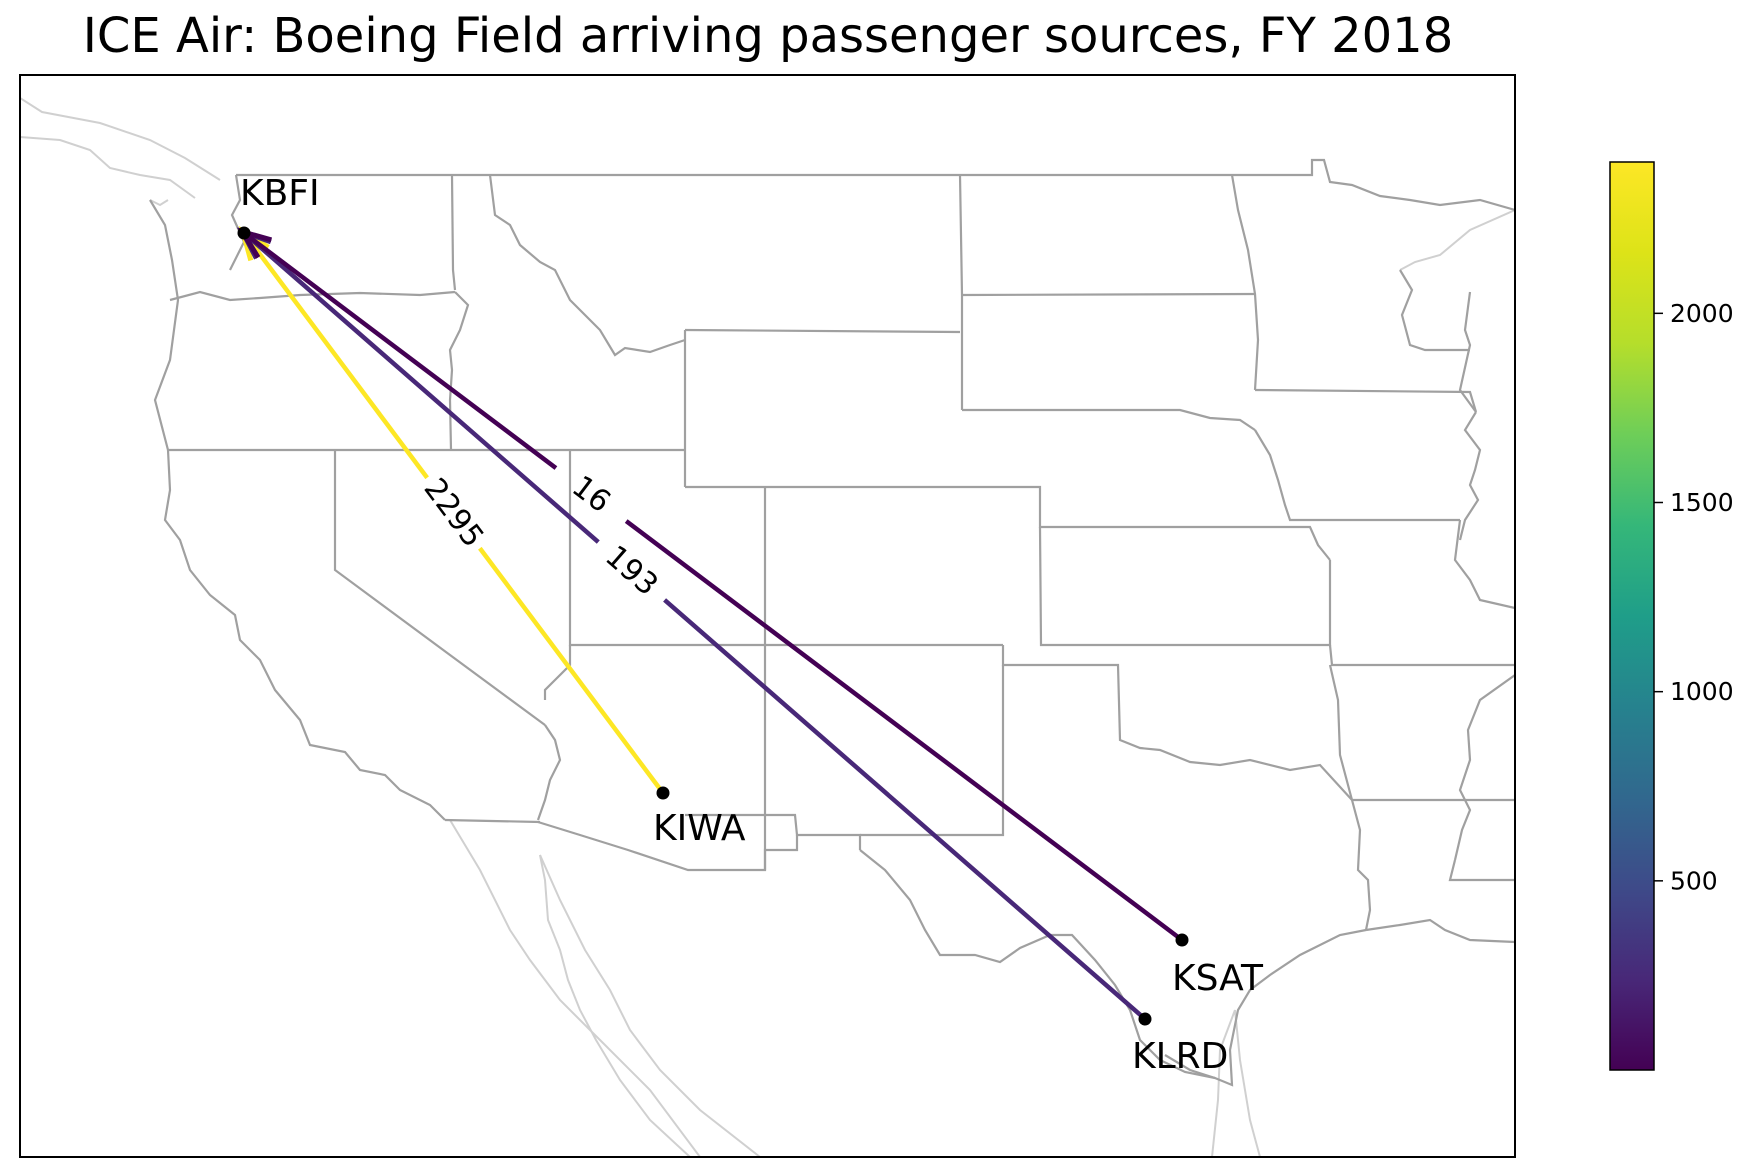 Image resolution: width=1756 pixels, height=1173 pixels. I want to click on airport-marker-ksat, so click(1182, 940).